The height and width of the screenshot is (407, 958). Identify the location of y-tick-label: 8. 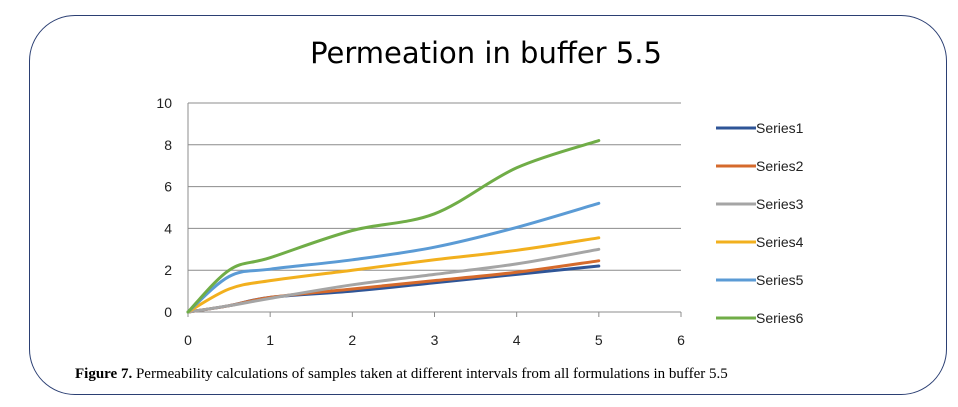
(168, 145).